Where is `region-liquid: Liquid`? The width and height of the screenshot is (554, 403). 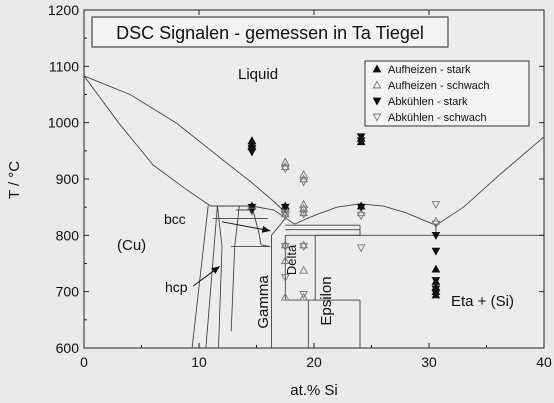 region-liquid: Liquid is located at coordinates (258, 74).